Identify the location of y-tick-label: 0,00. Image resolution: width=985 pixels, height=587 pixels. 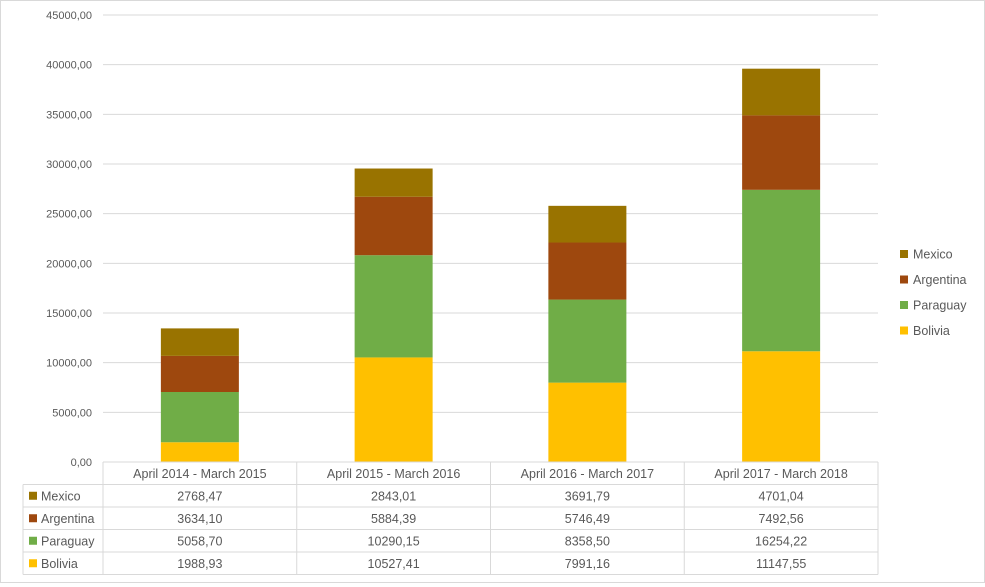
(81, 463).